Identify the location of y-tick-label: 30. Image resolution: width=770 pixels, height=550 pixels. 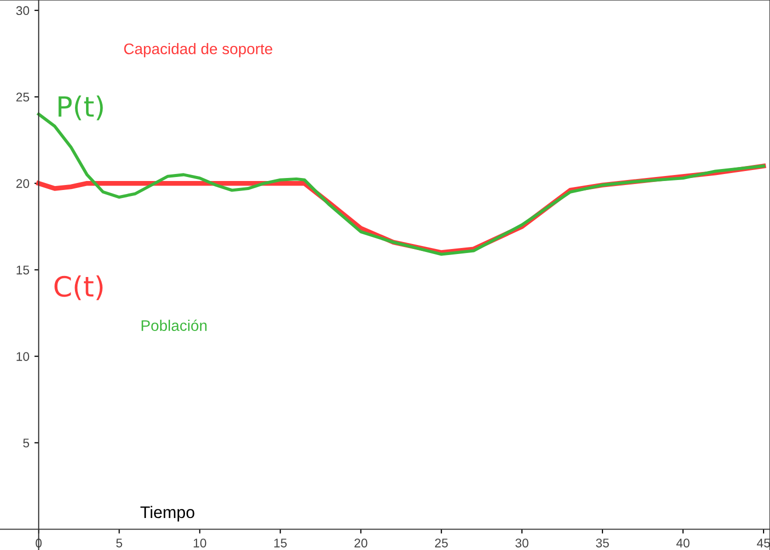
(23, 11).